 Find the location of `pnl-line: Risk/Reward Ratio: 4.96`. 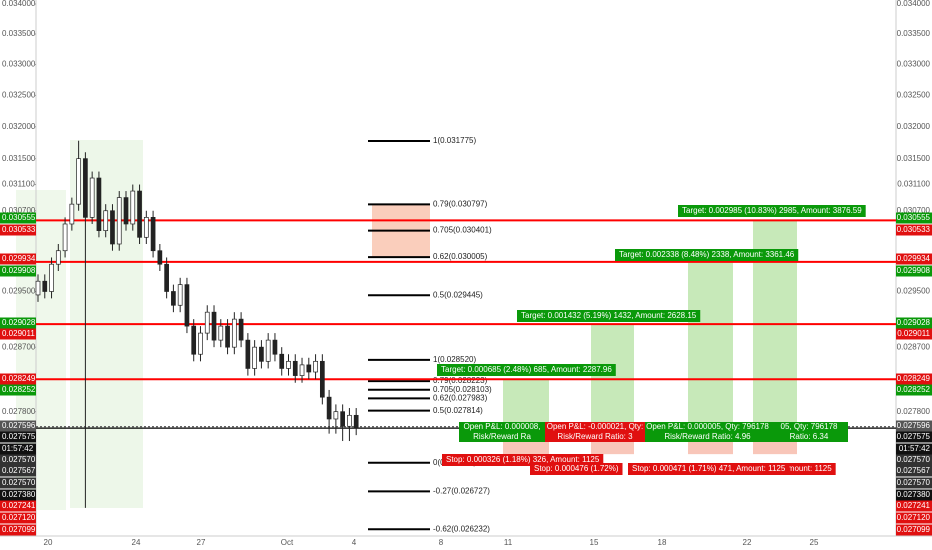

pnl-line: Risk/Reward Ratio: 4.96 is located at coordinates (707, 436).